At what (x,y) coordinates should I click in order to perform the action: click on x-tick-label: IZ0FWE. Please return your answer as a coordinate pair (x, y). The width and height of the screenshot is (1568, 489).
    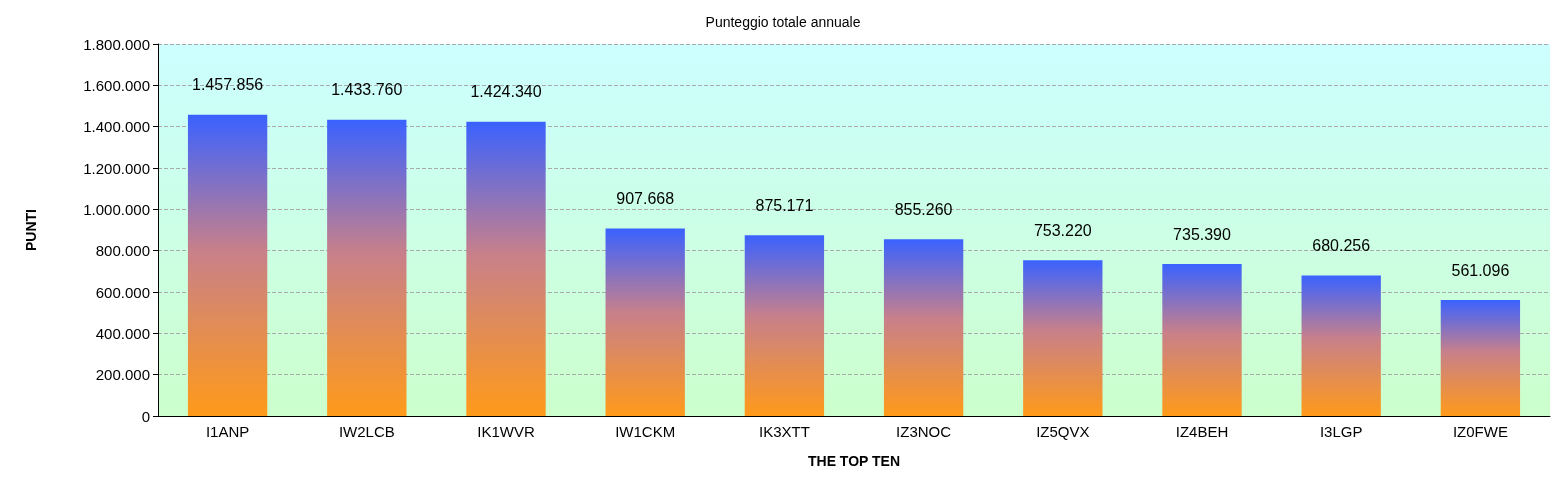
    Looking at the image, I should click on (1480, 431).